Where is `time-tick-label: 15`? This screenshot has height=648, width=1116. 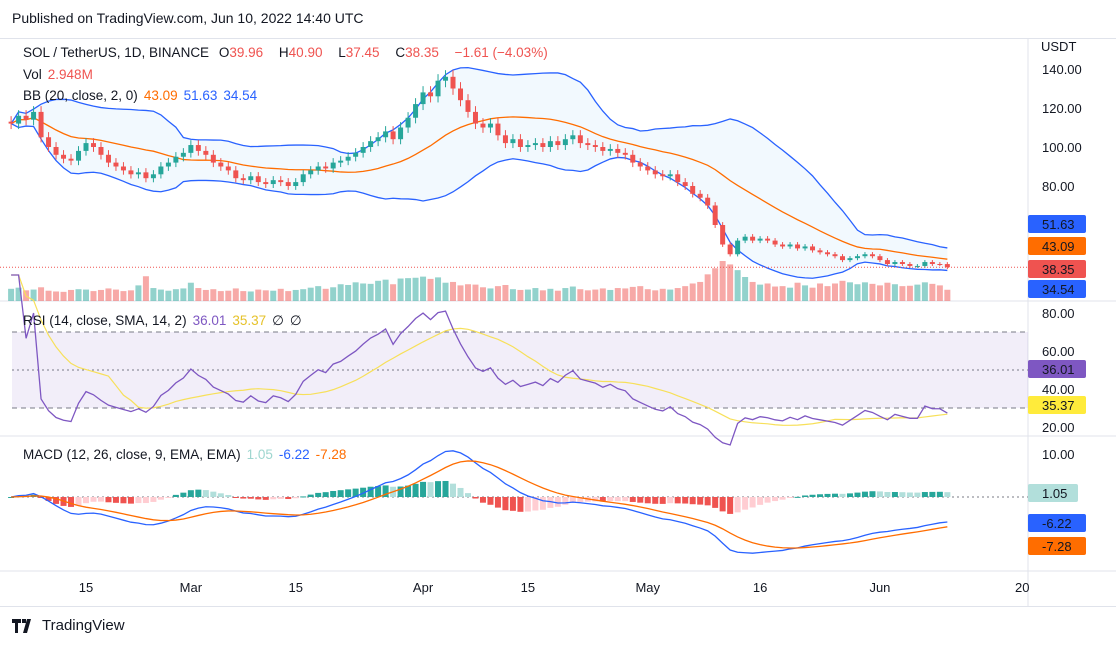 time-tick-label: 15 is located at coordinates (86, 587).